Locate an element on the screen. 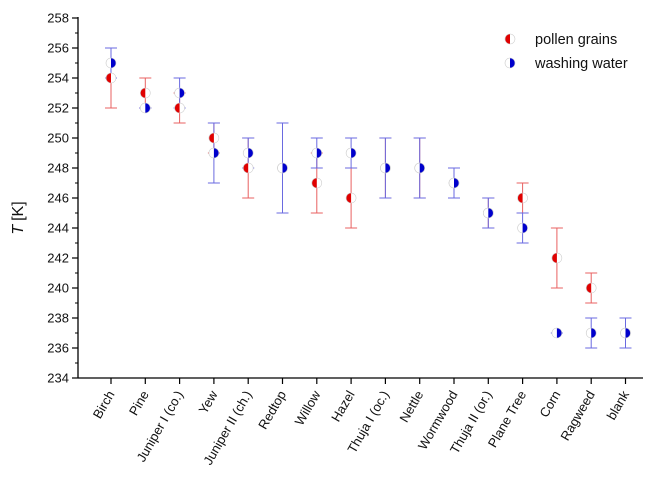 This screenshot has width=651, height=486. x-tick-label: Redtop is located at coordinates (272, 410).